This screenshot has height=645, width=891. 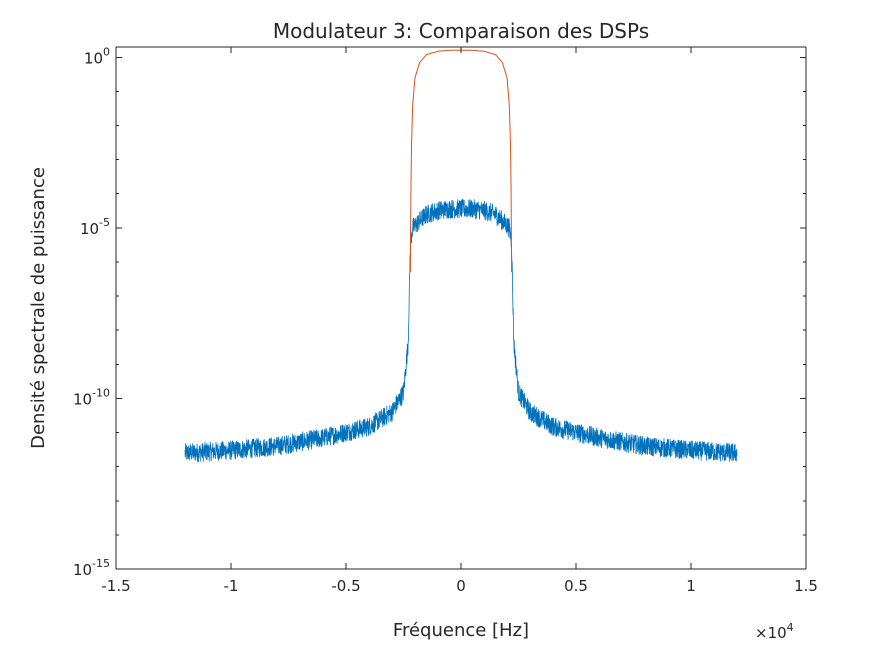 I want to click on x-tick-label: 0.5, so click(x=576, y=586).